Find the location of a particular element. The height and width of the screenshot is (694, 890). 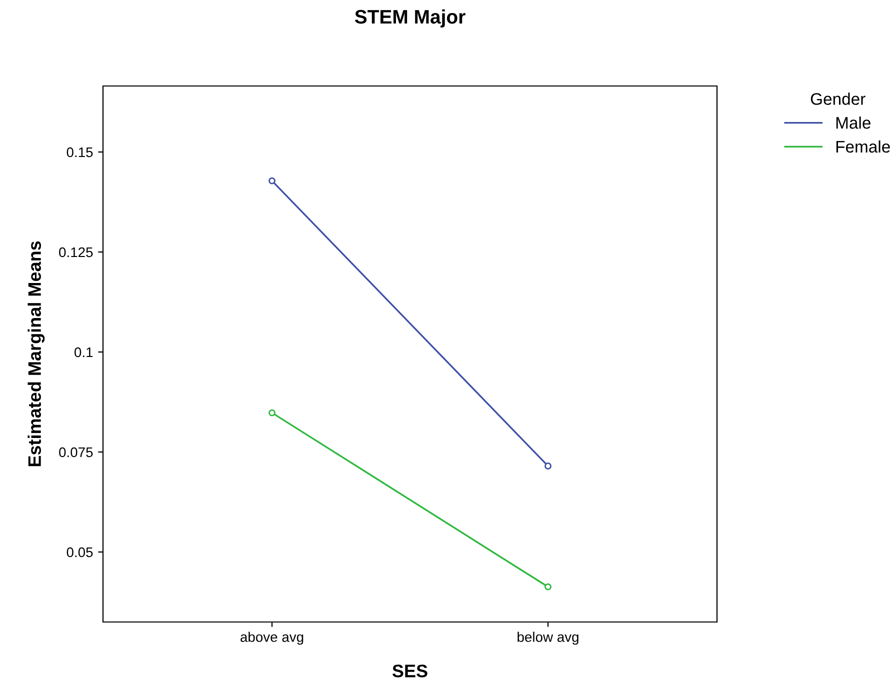

legend-label: Female is located at coordinates (863, 146).